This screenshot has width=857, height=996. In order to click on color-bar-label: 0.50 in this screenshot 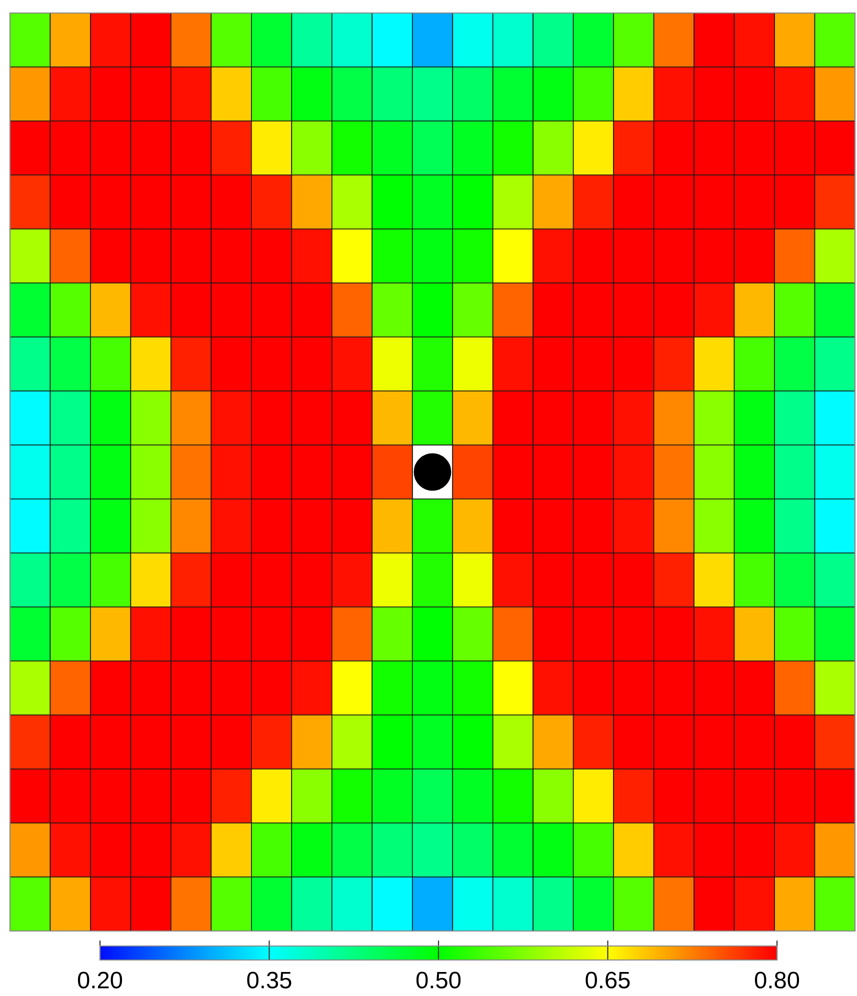, I will do `click(438, 980)`.